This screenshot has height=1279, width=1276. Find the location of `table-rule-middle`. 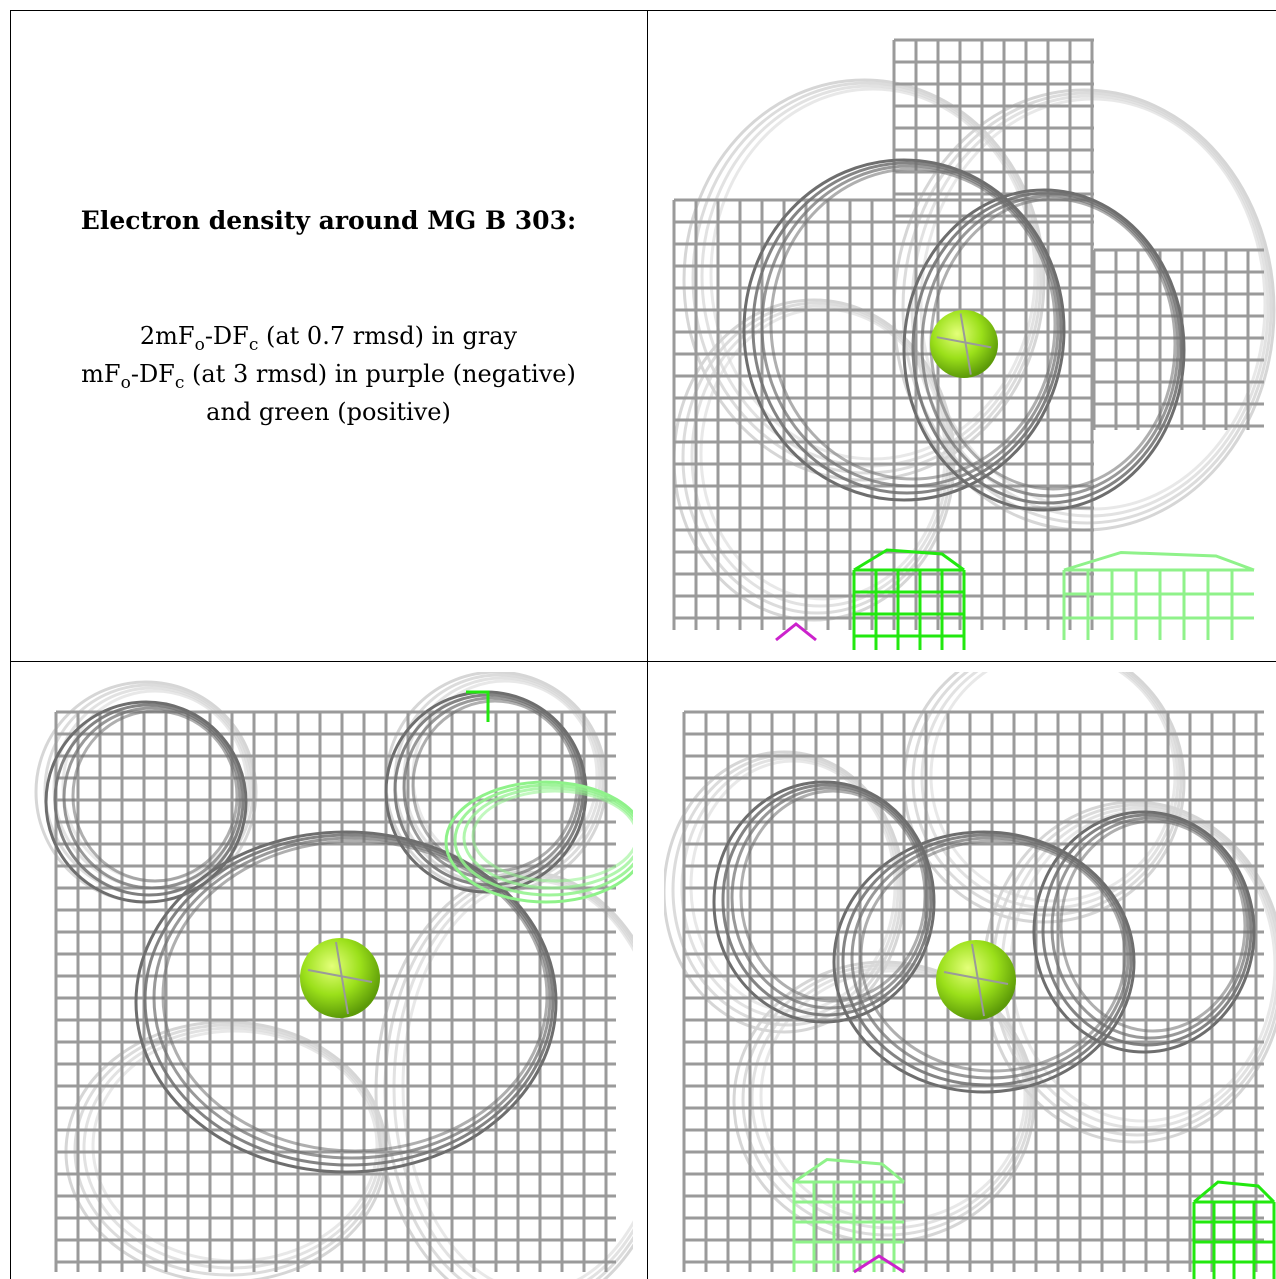

table-rule-middle is located at coordinates (643, 661).